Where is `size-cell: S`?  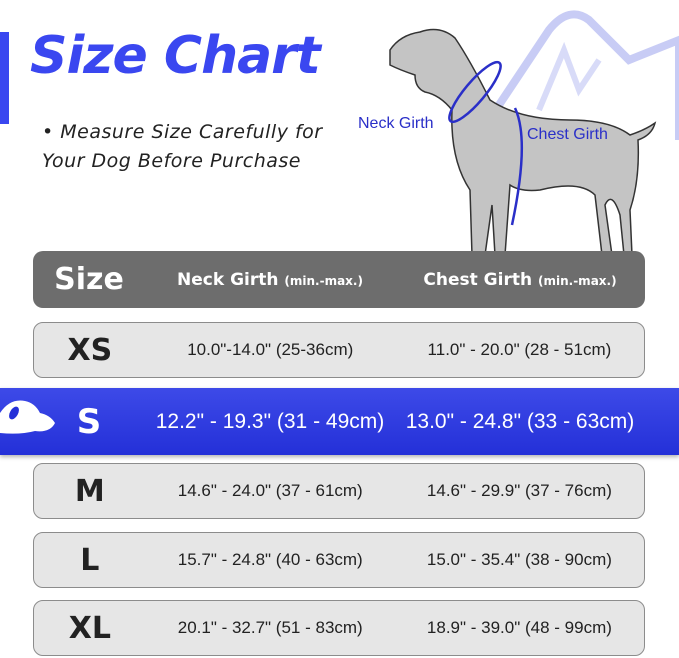
size-cell: S is located at coordinates (89, 421).